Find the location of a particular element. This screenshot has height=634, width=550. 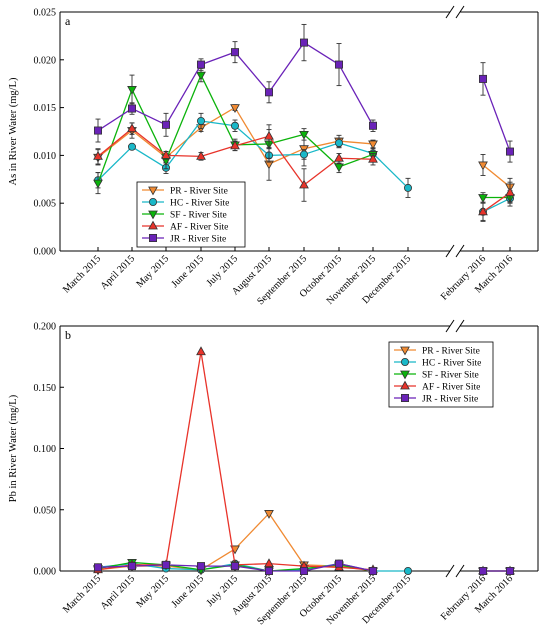

series-JR is located at coordinates (304, 567).